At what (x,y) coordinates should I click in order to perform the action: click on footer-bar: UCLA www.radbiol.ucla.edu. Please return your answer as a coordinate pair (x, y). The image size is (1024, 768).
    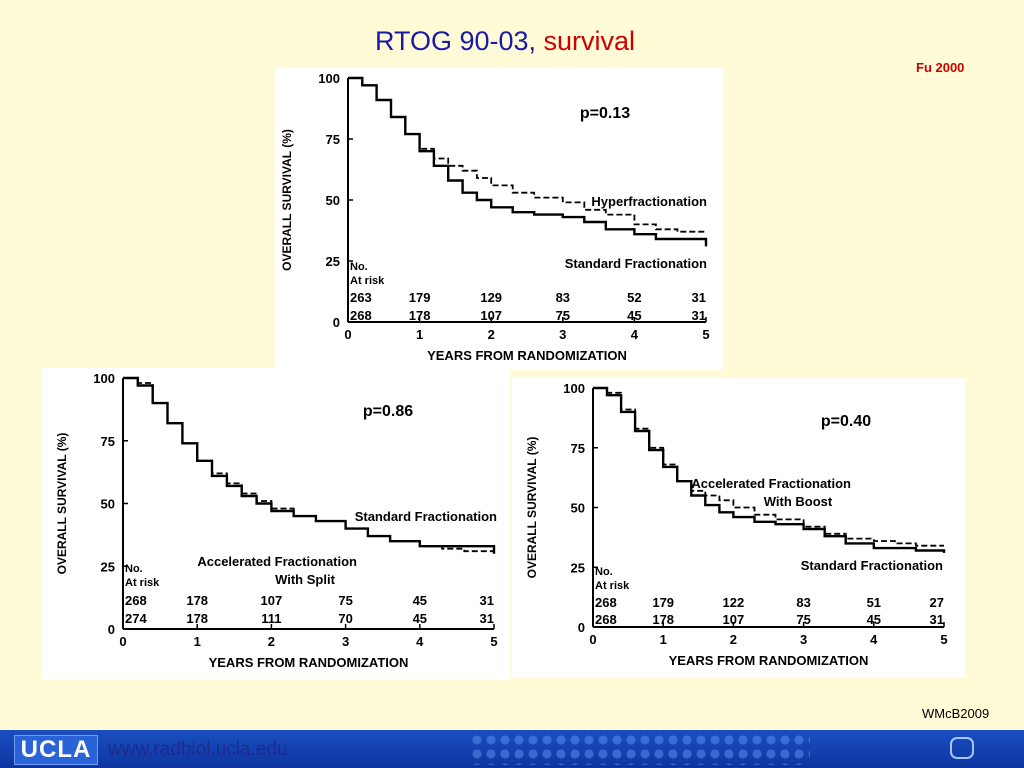
    Looking at the image, I should click on (512, 749).